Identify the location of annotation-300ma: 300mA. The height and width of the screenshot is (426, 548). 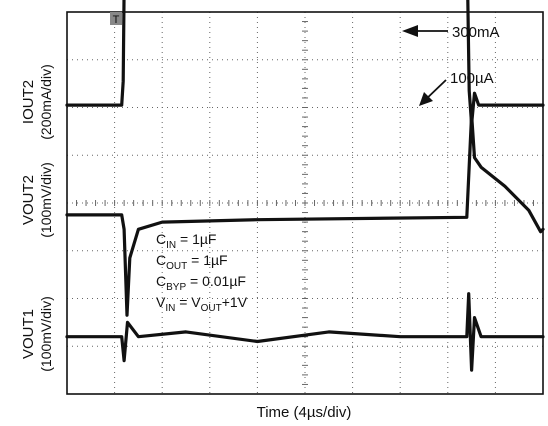
(451, 32).